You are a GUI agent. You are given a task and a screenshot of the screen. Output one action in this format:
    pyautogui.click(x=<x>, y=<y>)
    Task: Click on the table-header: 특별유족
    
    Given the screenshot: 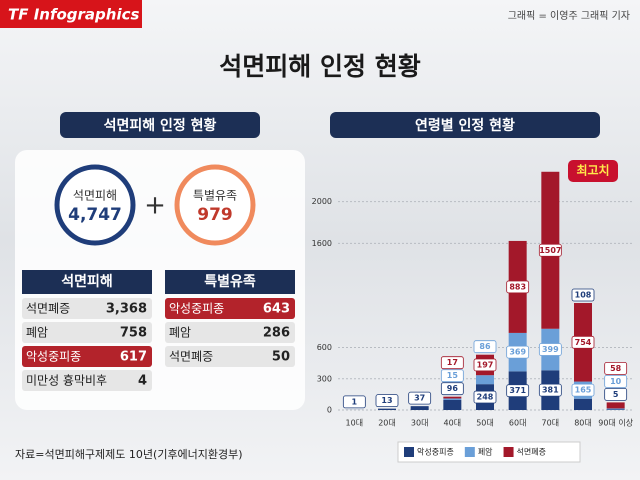 What is the action you would take?
    pyautogui.click(x=230, y=281)
    